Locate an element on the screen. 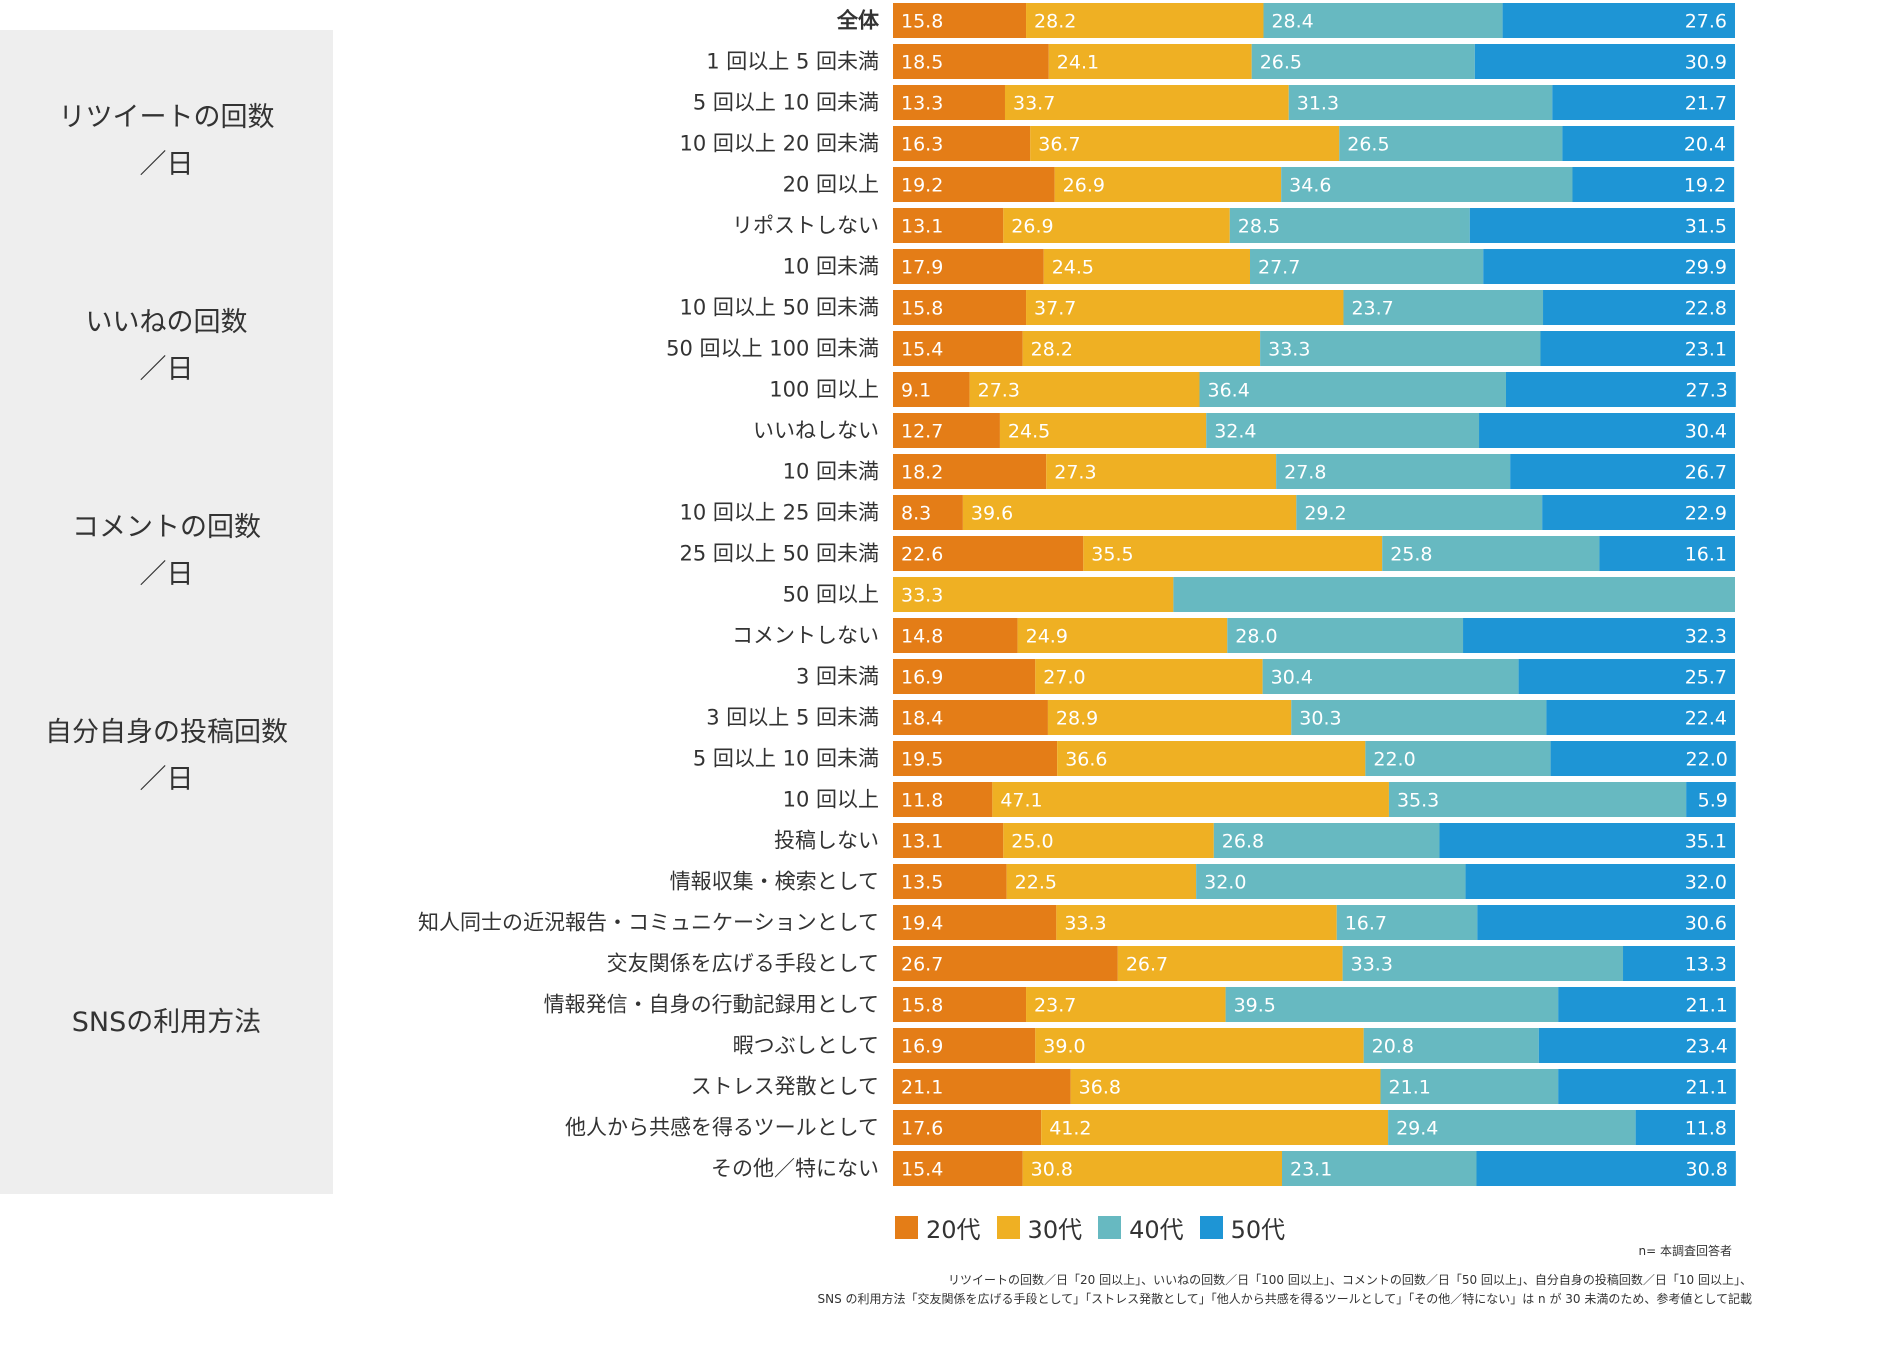 The height and width of the screenshot is (1350, 1892). data-label-30s: 24.5 is located at coordinates (1073, 268).